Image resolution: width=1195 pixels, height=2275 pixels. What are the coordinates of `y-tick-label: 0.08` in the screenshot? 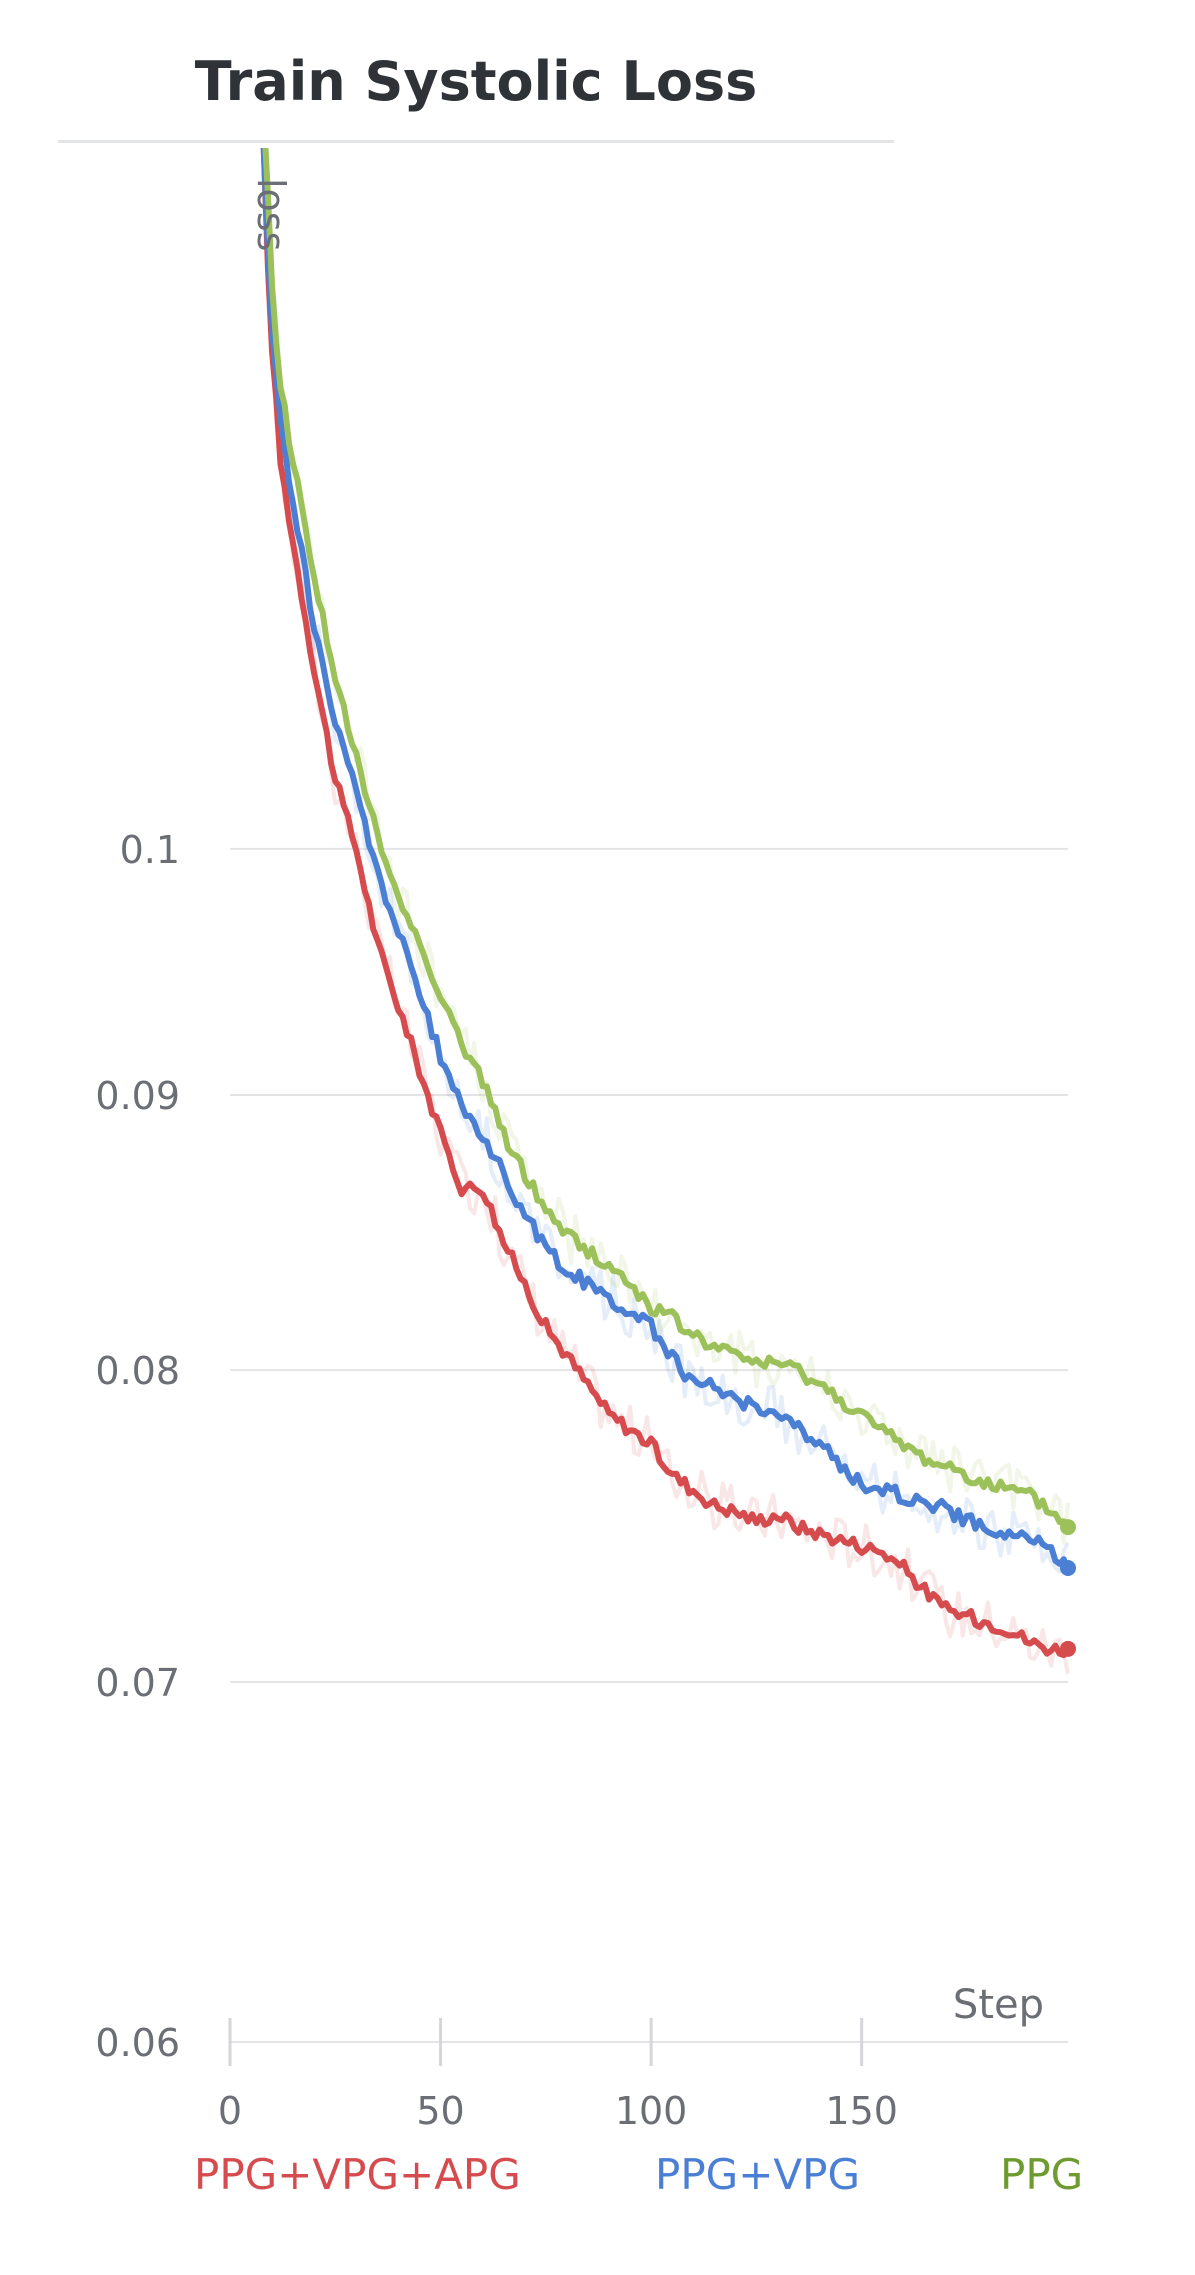 It's located at (137, 1371).